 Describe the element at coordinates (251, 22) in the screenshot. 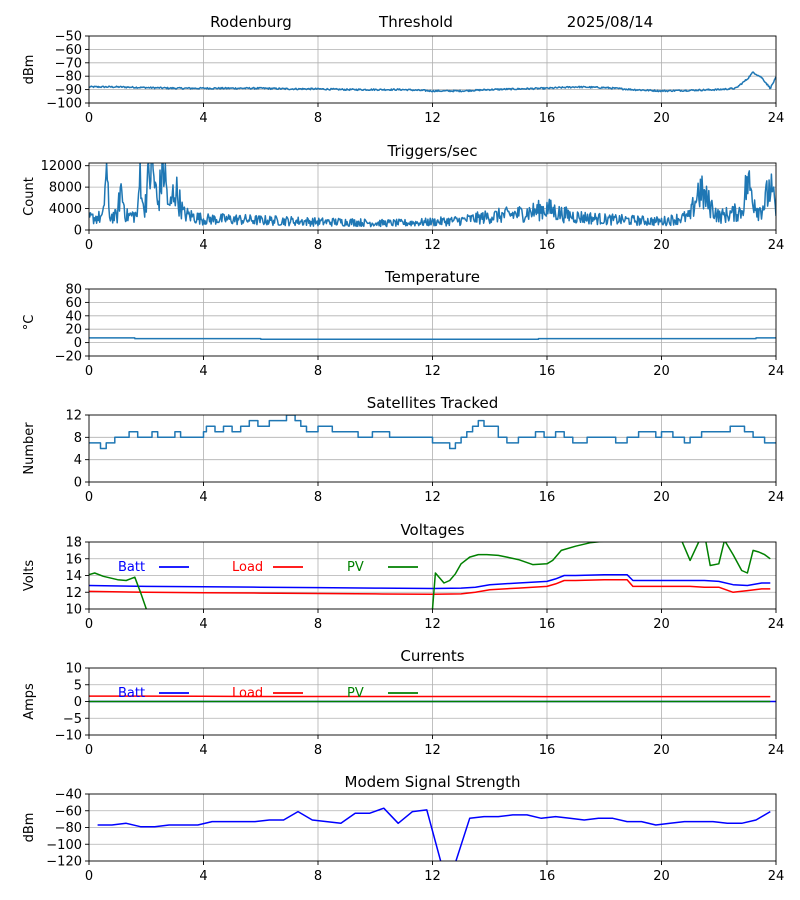

I see `header-station: Rodenburg` at that location.